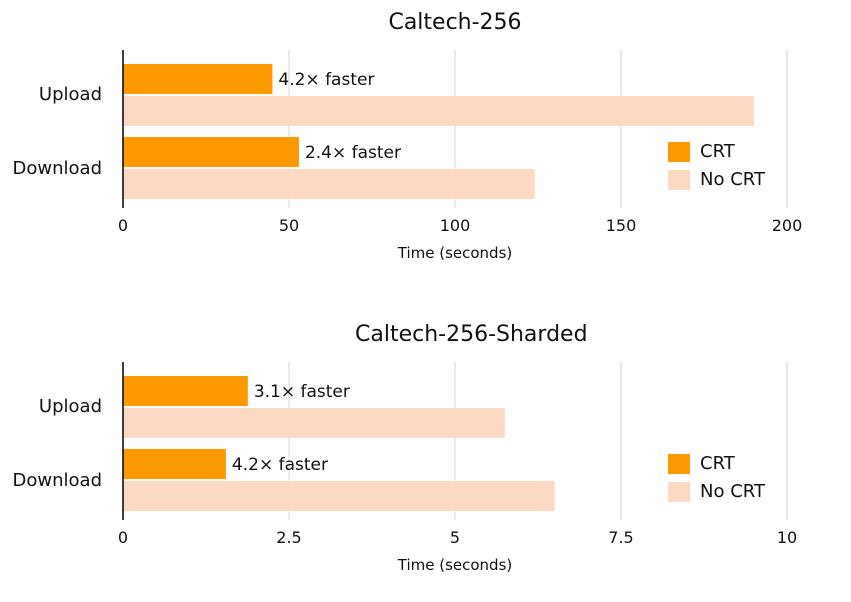  I want to click on x-tick-label: 5, so click(455, 537).